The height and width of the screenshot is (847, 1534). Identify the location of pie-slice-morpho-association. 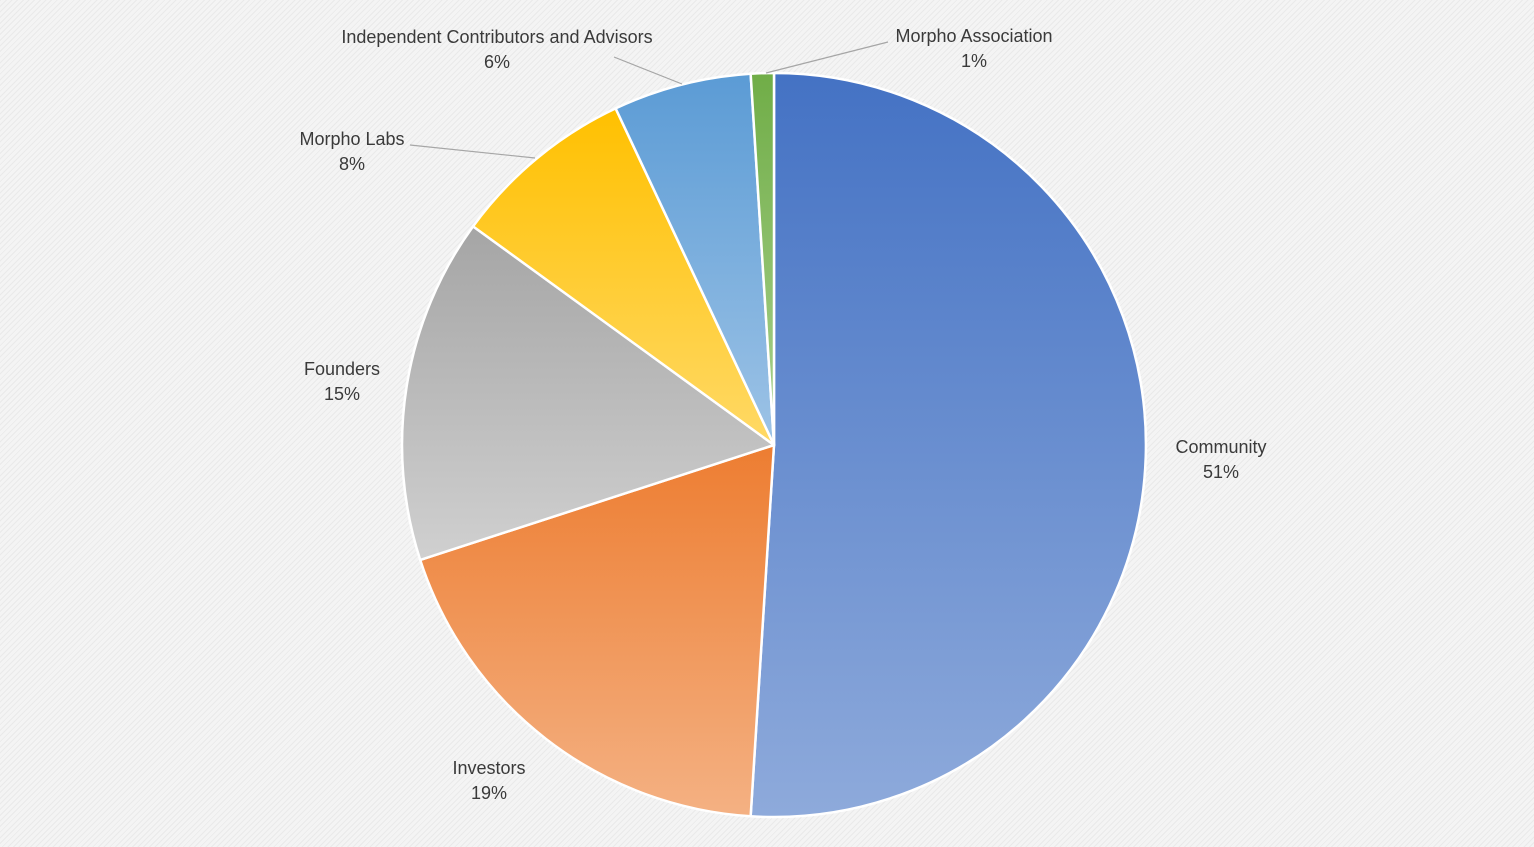
(762, 259).